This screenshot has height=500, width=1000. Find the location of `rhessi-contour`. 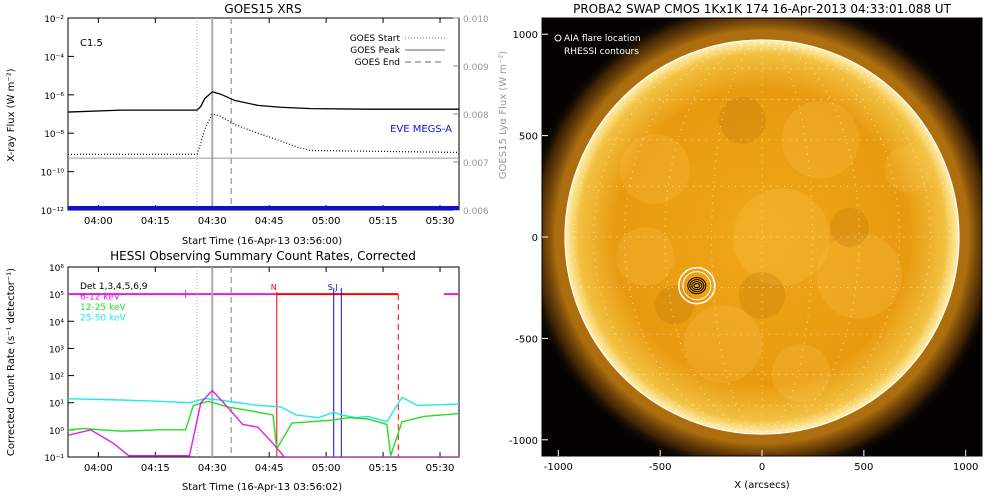

rhessi-contour is located at coordinates (697, 286).